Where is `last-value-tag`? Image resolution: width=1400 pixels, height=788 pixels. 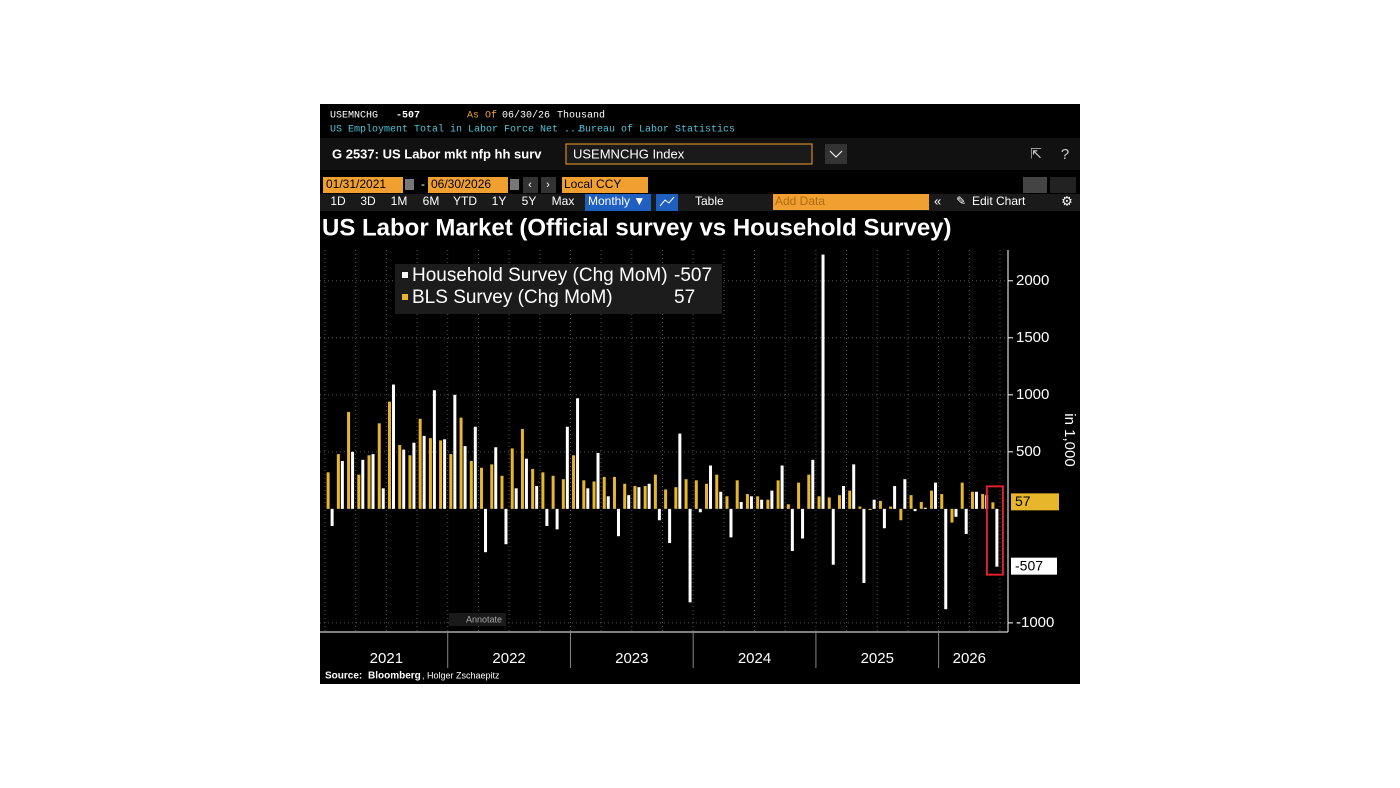
last-value-tag is located at coordinates (1034, 566).